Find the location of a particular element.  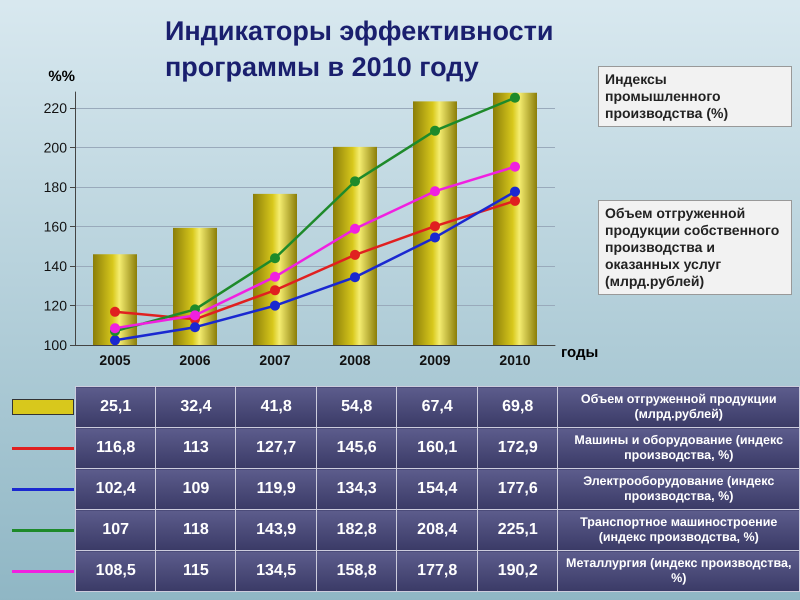

text: Объем отгруженной продукции собственного производства и оказанных услуг (млрд.рублей) is located at coordinates (695, 247).